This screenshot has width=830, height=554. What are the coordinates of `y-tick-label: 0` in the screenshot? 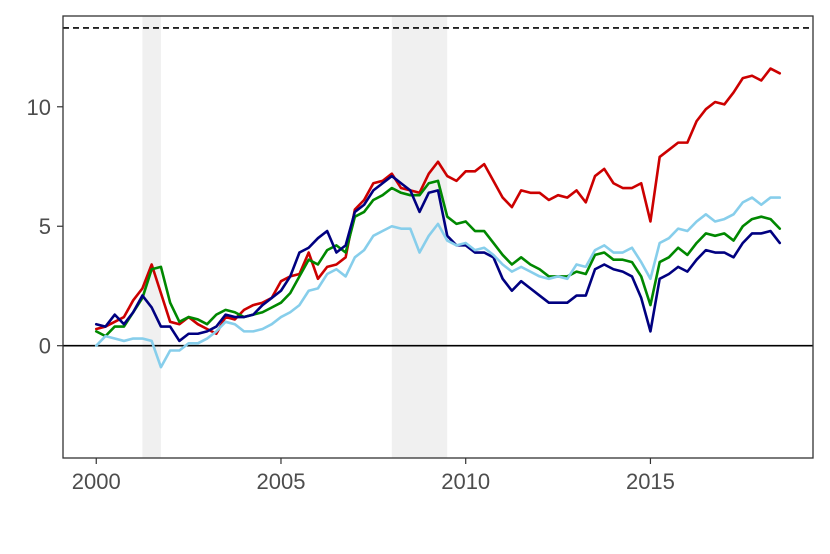 It's located at (45, 346).